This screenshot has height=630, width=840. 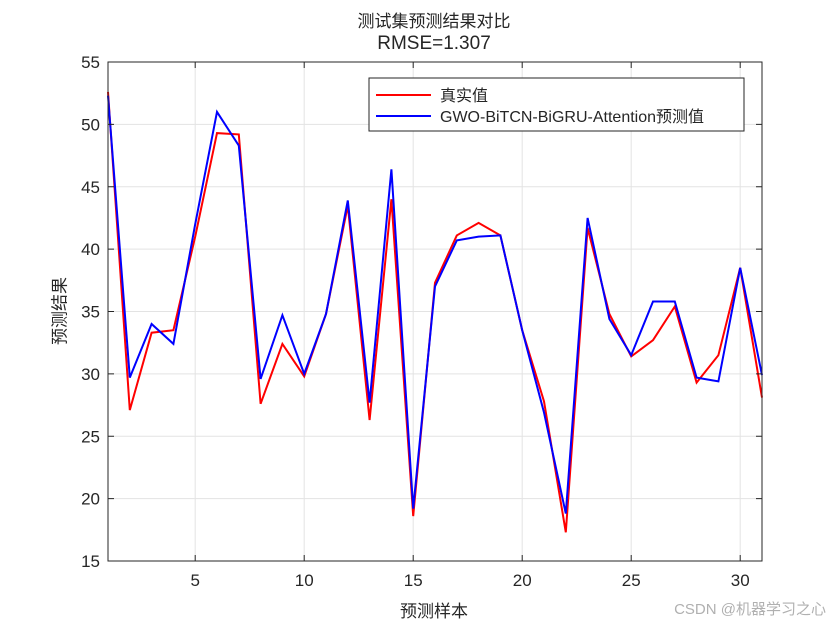 I want to click on x-tick-label: 15, so click(x=413, y=580).